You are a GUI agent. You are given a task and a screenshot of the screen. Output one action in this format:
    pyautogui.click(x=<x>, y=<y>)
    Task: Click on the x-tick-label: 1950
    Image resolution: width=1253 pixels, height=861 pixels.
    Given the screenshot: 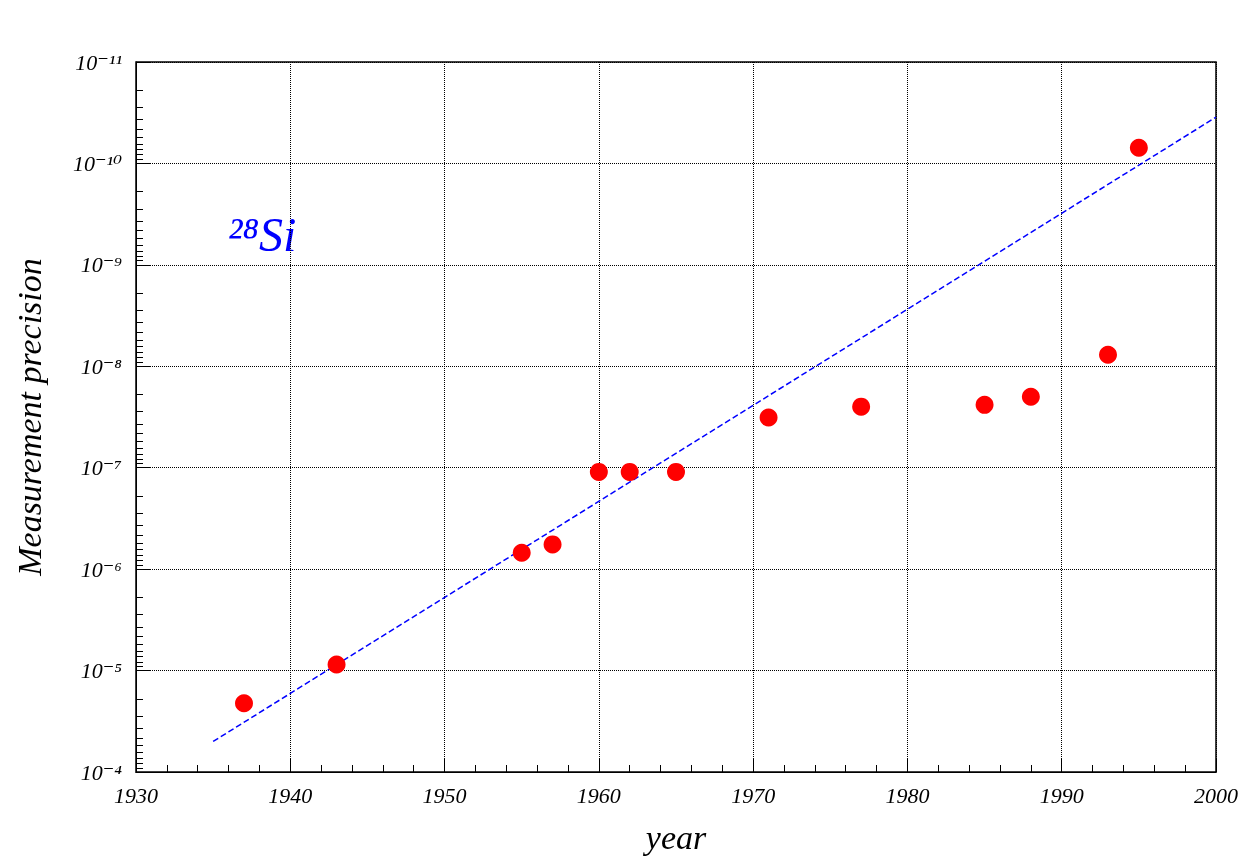 What is the action you would take?
    pyautogui.click(x=444, y=795)
    